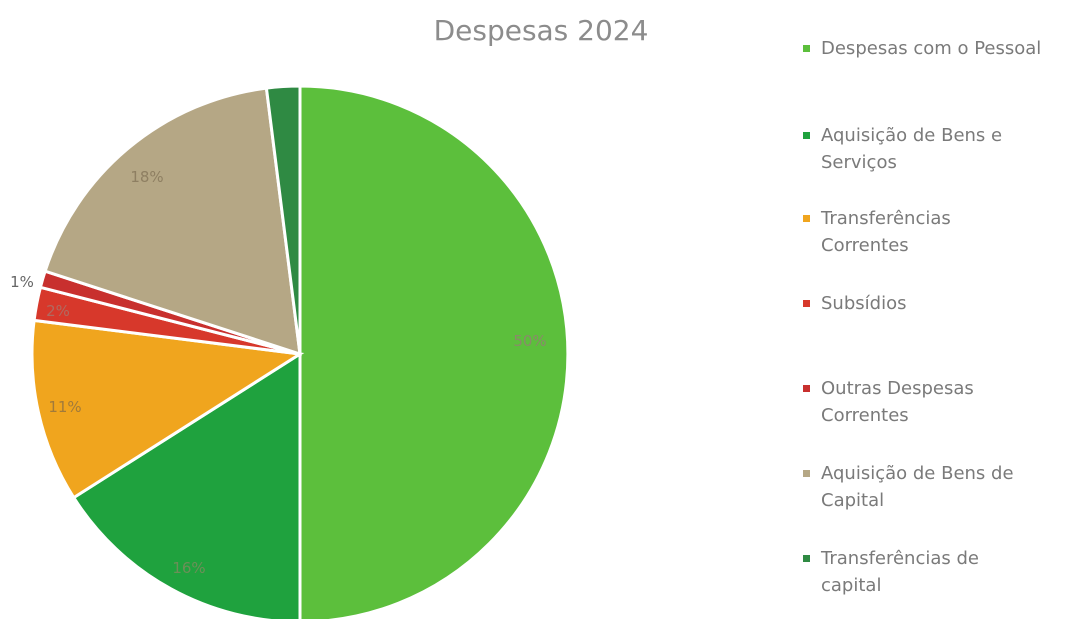  What do you see at coordinates (58, 311) in the screenshot?
I see `slice-label-subsidios: 2%` at bounding box center [58, 311].